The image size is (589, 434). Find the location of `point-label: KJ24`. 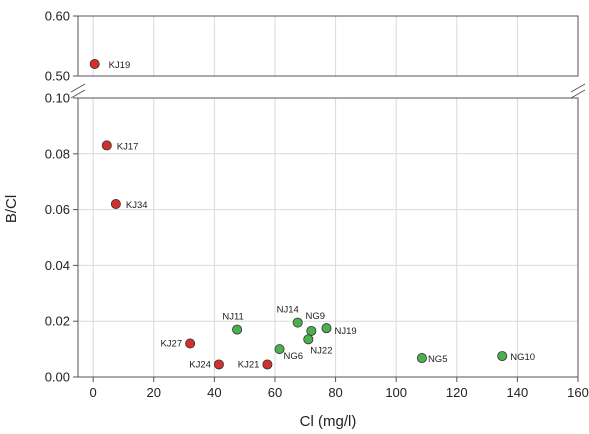

point-label: KJ24 is located at coordinates (200, 364).